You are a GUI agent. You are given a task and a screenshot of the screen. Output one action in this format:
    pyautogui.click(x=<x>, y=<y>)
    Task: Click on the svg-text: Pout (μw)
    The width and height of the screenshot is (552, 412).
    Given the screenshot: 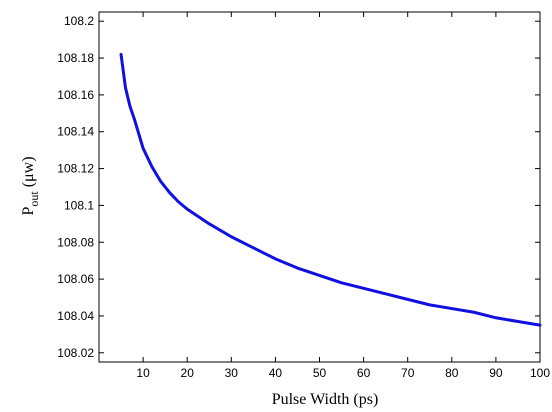 What is the action you would take?
    pyautogui.click(x=30, y=185)
    